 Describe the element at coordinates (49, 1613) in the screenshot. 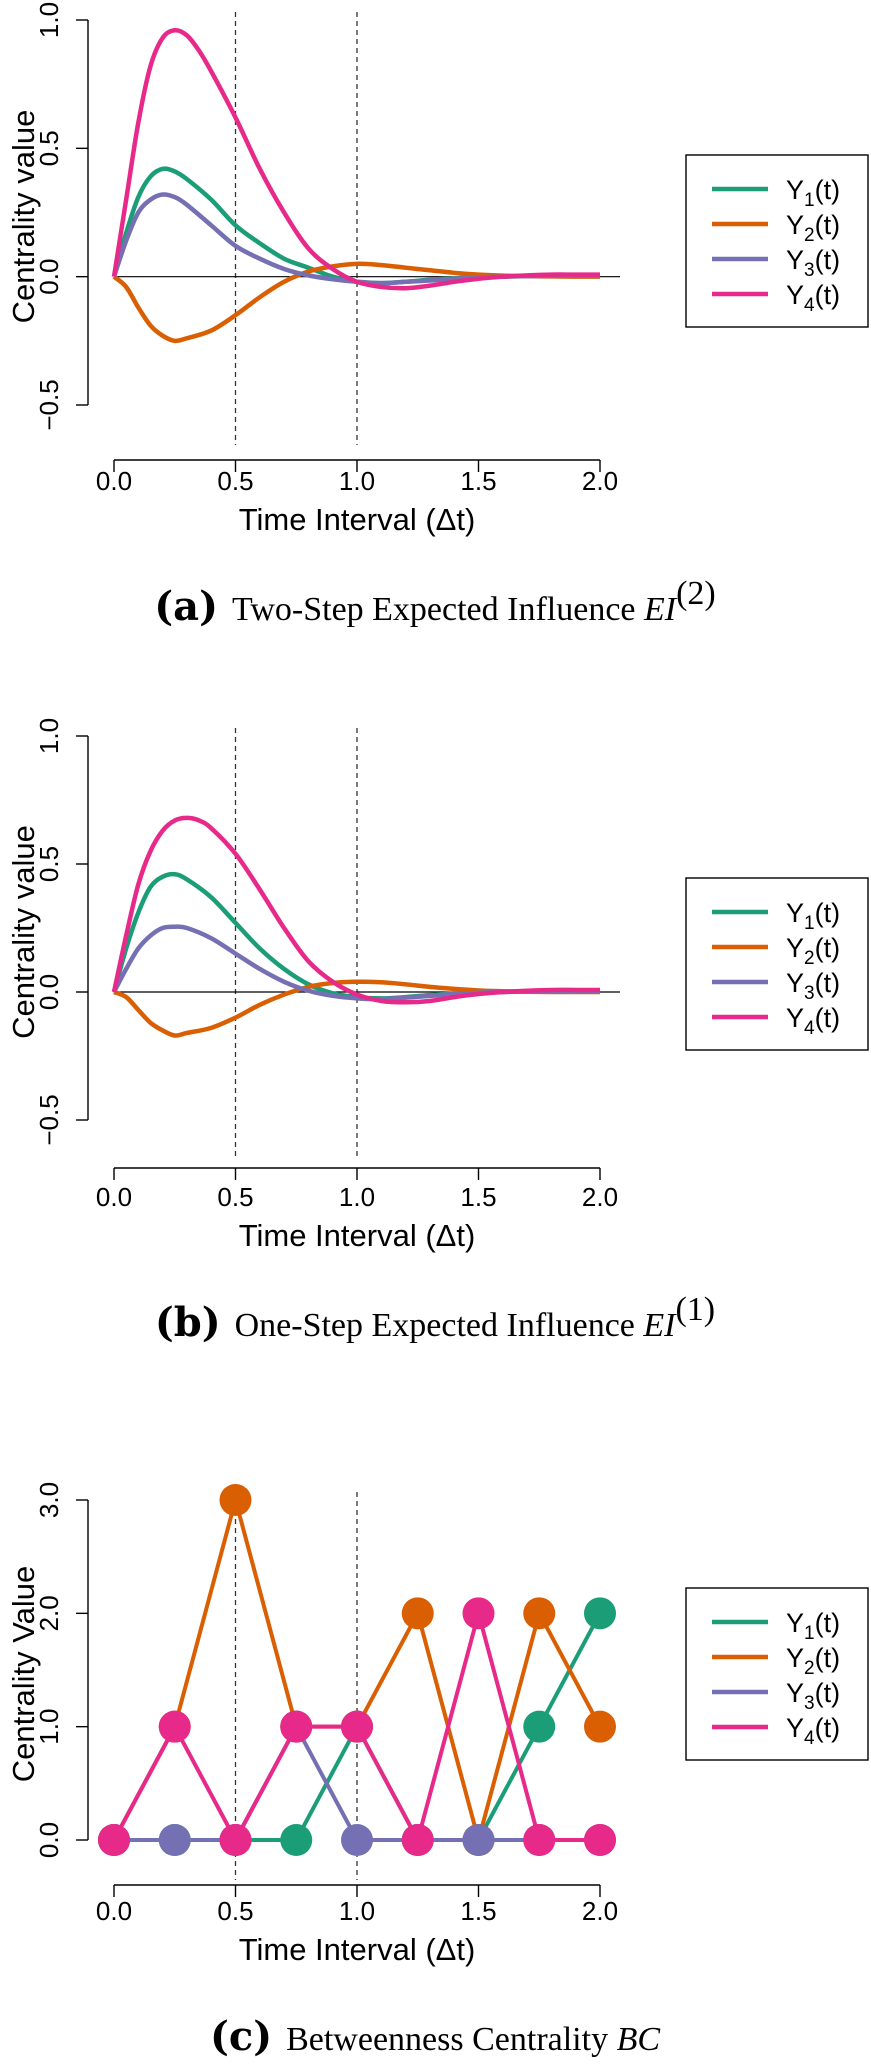

I see `y-tick-label: 2.0` at that location.